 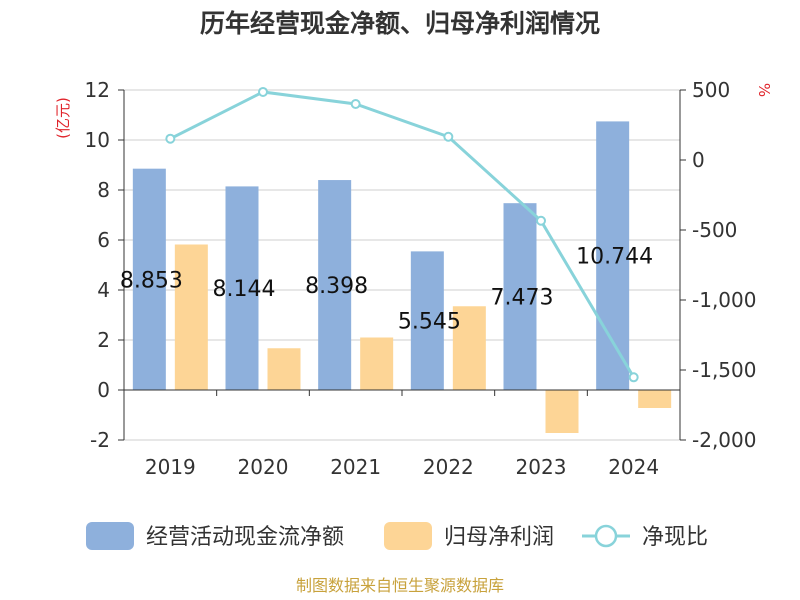 I want to click on legend-label: 净现比, so click(x=675, y=537).